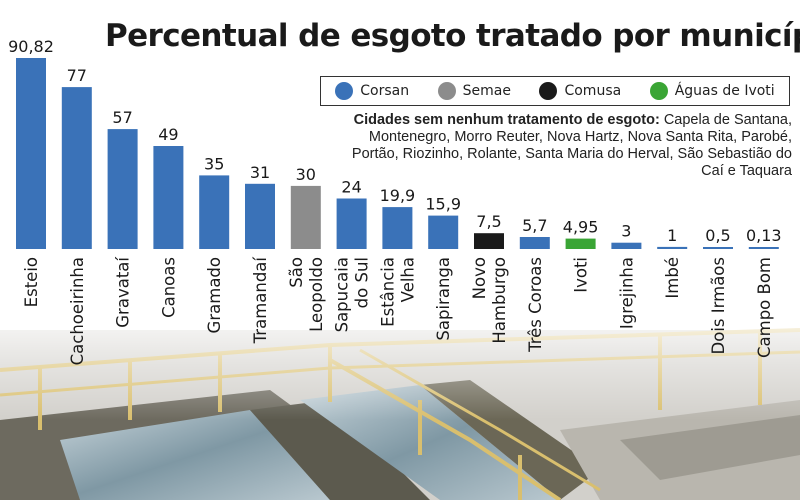 The image size is (800, 500). Describe the element at coordinates (385, 91) in the screenshot. I see `legend-label: Corsan` at that location.